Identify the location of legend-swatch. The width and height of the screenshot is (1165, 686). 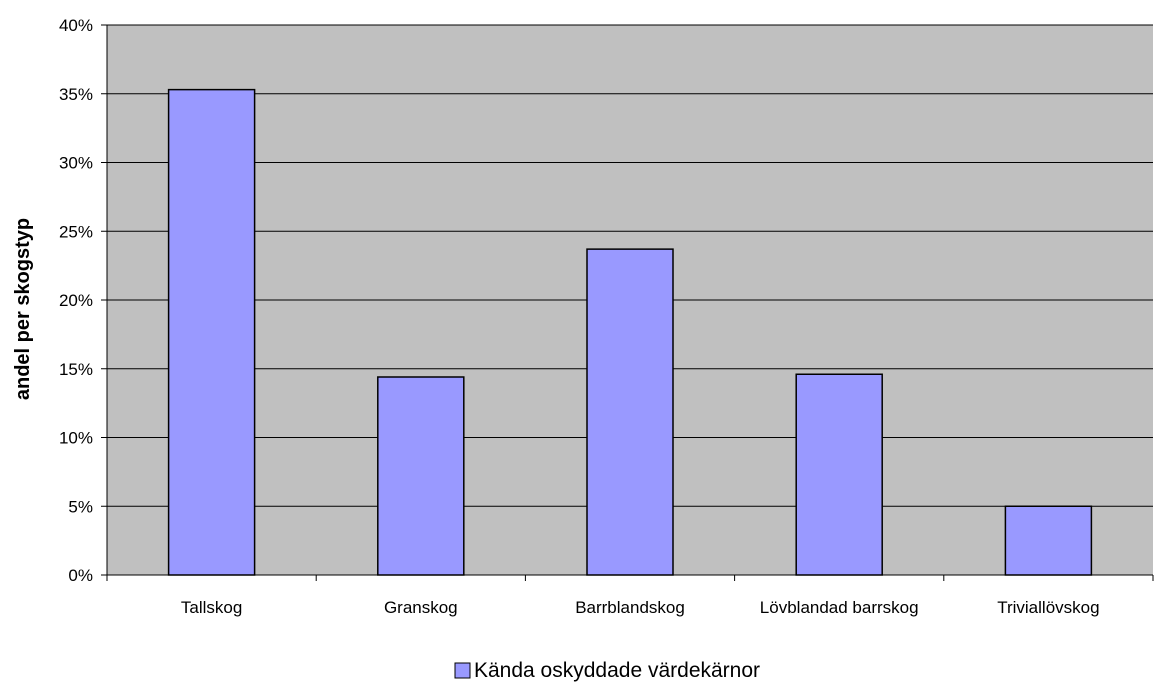
(462, 670).